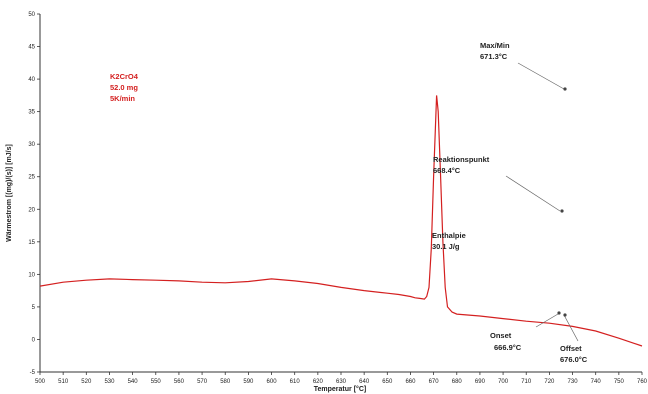 This screenshot has height=394, width=648. Describe the element at coordinates (449, 235) in the screenshot. I see `enthalpy-label: Enthalpie` at that location.